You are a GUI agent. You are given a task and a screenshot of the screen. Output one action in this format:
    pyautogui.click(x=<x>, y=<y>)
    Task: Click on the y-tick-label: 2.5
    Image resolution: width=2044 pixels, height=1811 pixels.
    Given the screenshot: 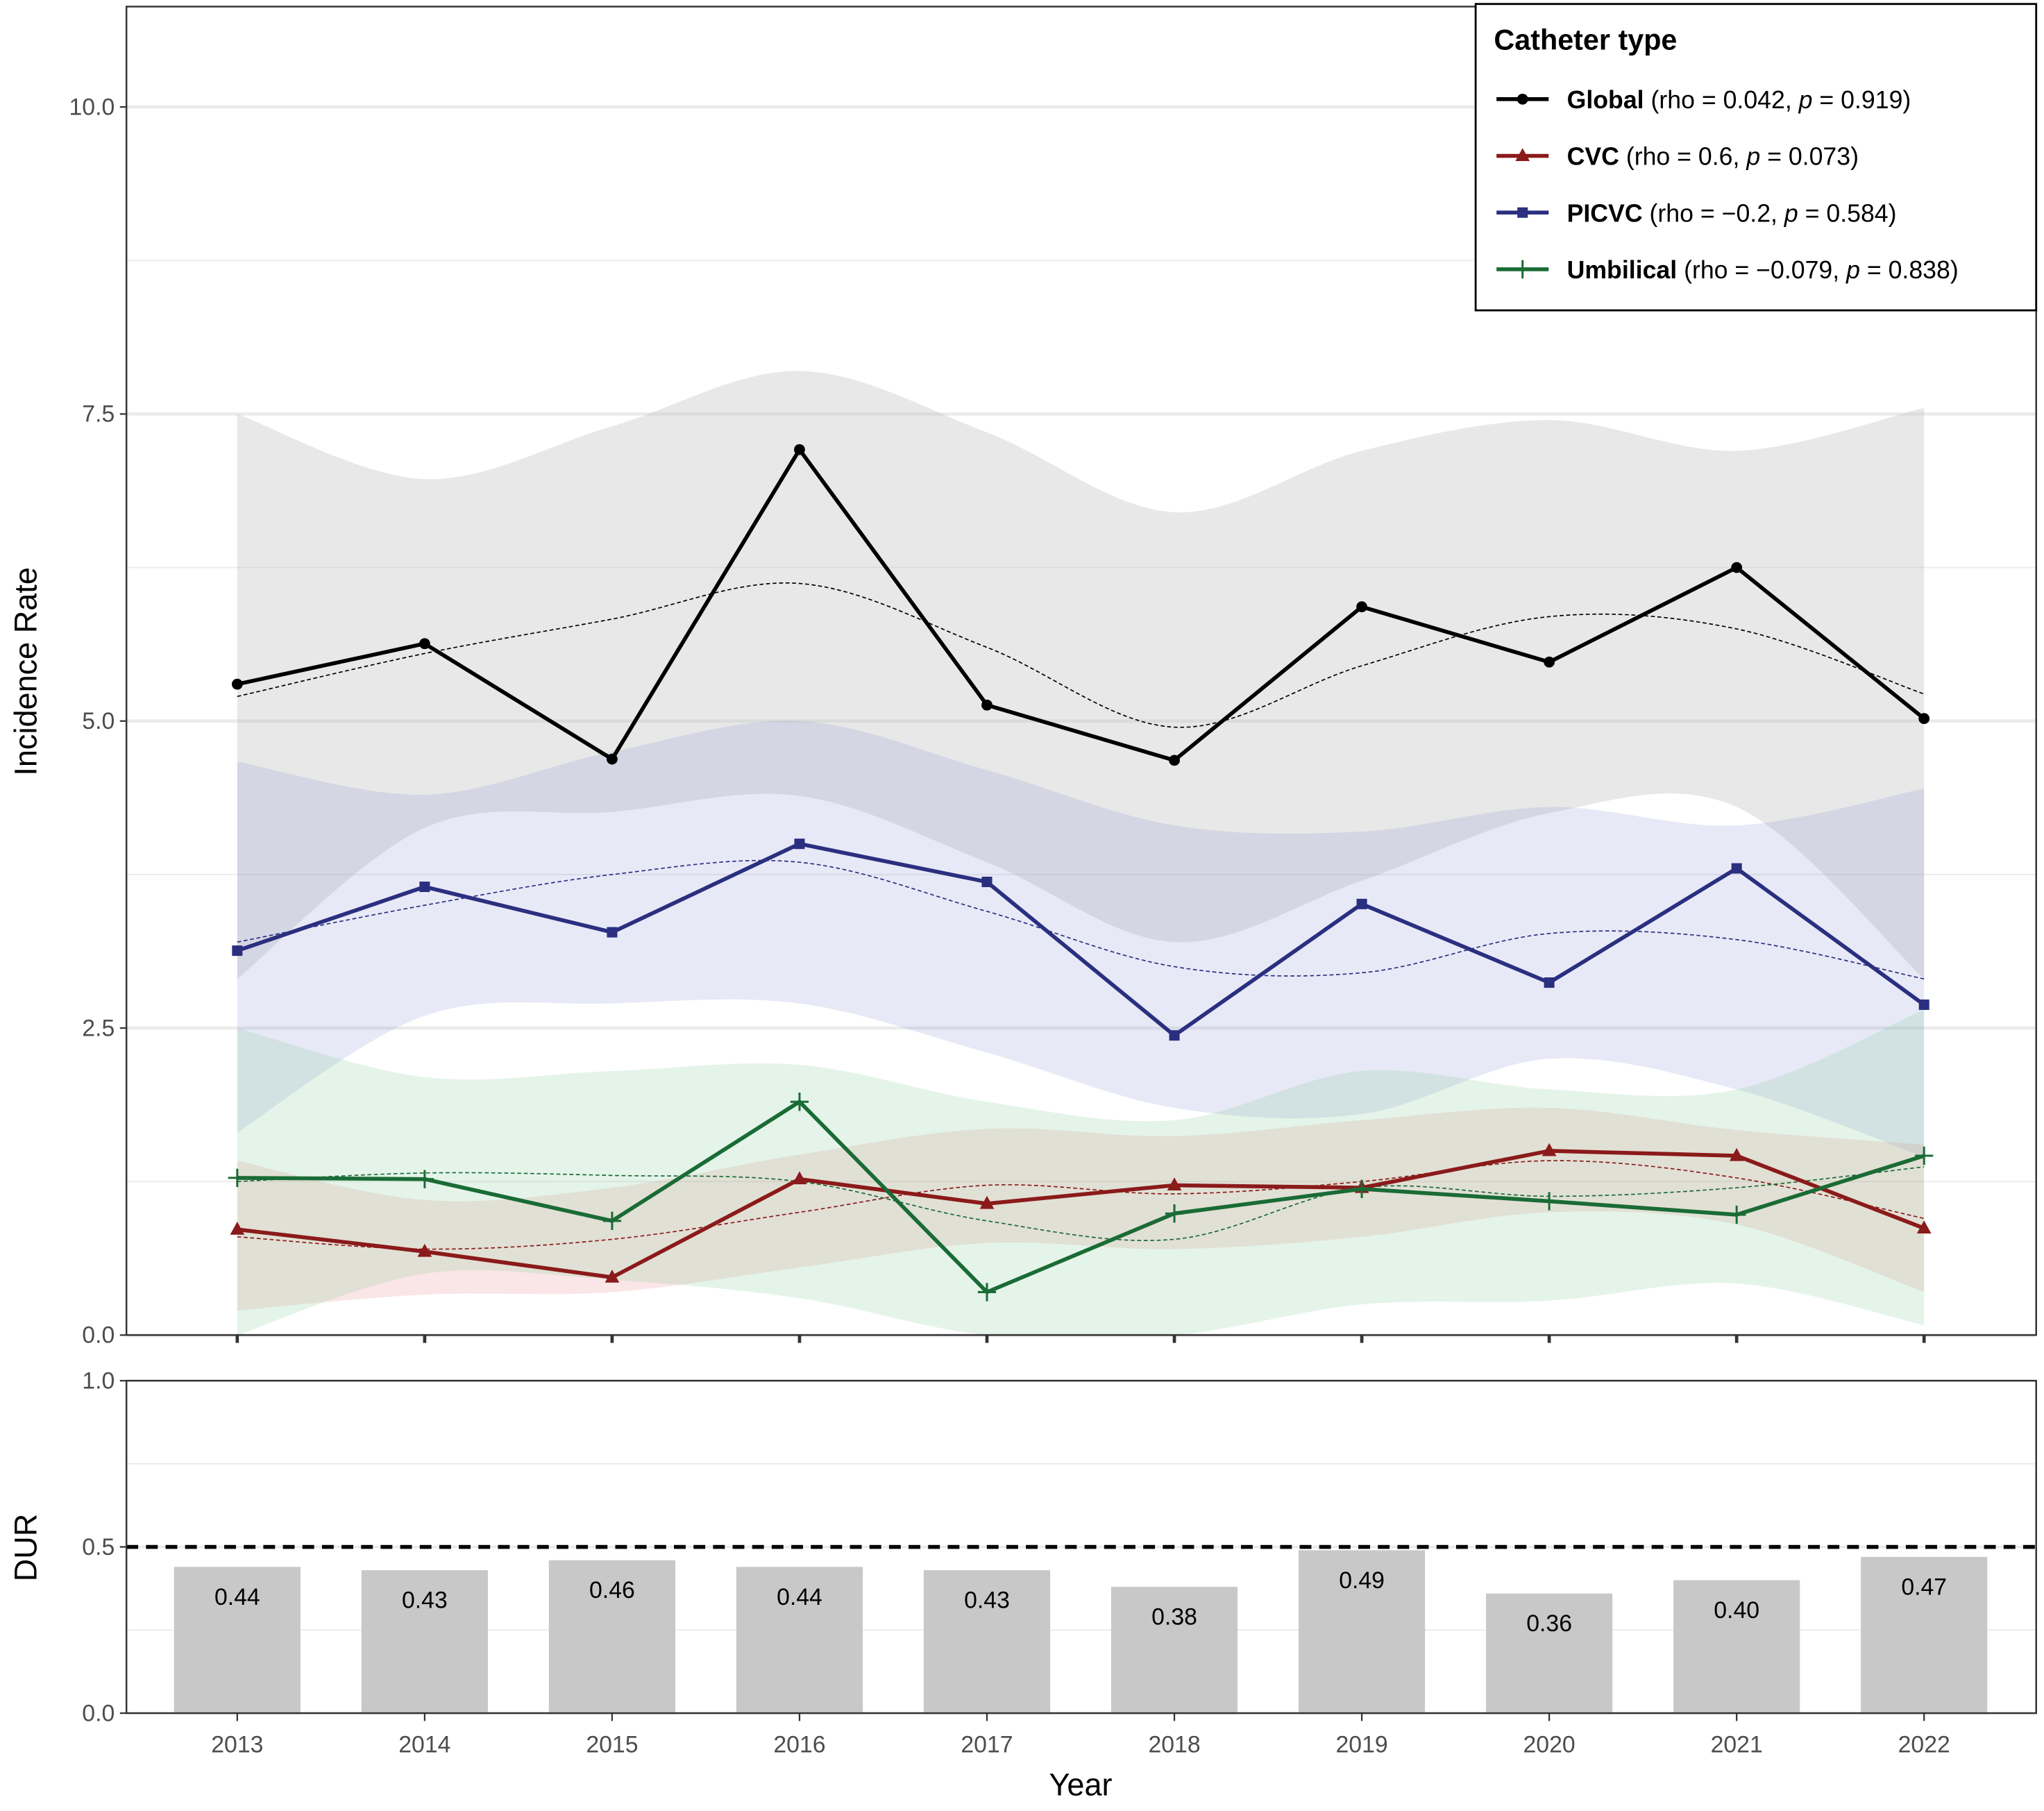 What is the action you would take?
    pyautogui.click(x=98, y=1028)
    